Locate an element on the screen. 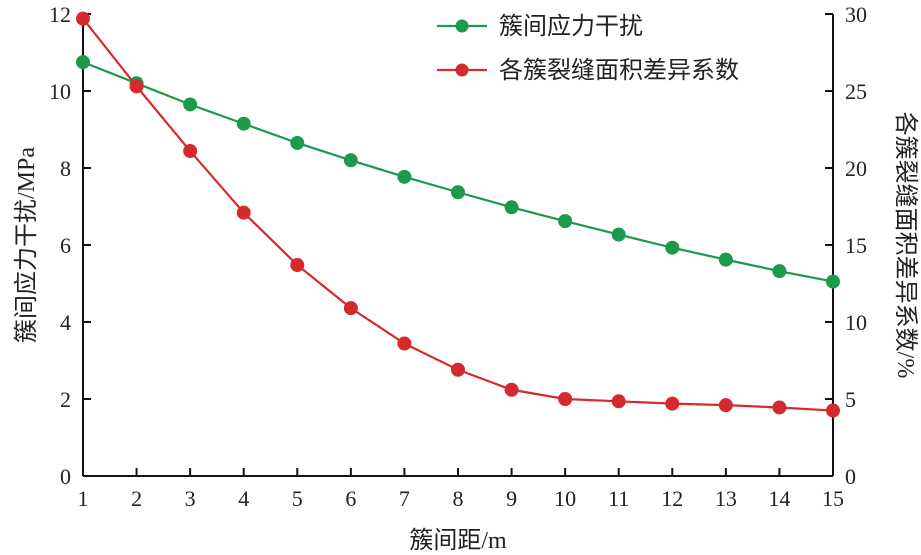  y-tick-label: 6 is located at coordinates (65, 245).